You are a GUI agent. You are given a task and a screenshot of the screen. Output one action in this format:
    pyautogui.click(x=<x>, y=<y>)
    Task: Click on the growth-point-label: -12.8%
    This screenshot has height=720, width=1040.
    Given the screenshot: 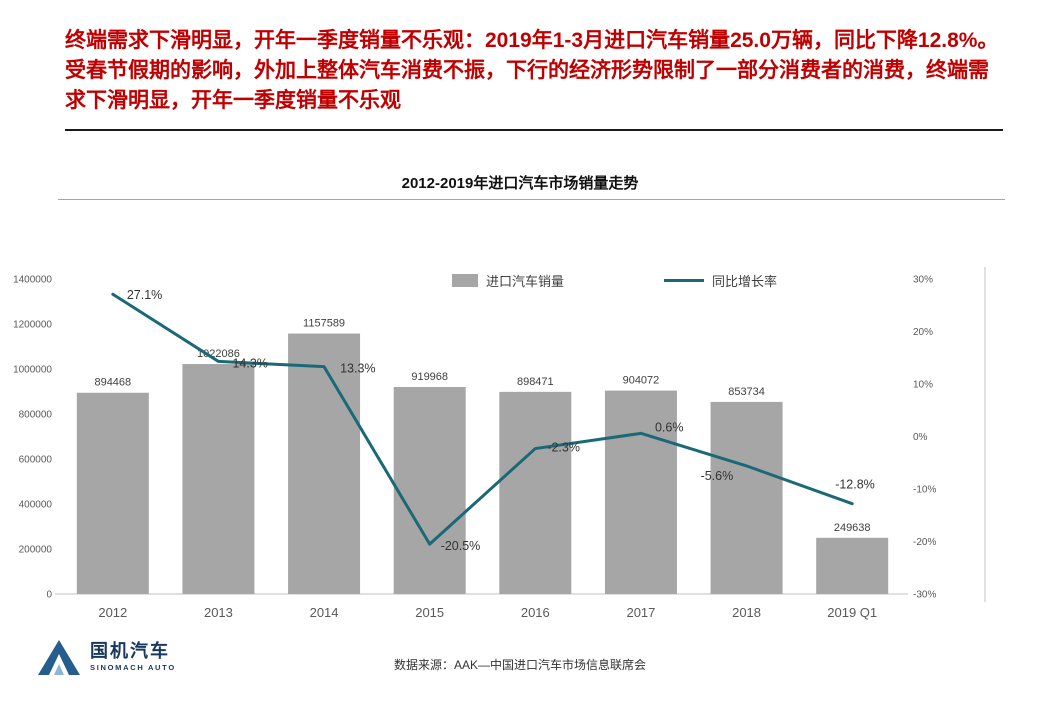 What is the action you would take?
    pyautogui.click(x=855, y=485)
    